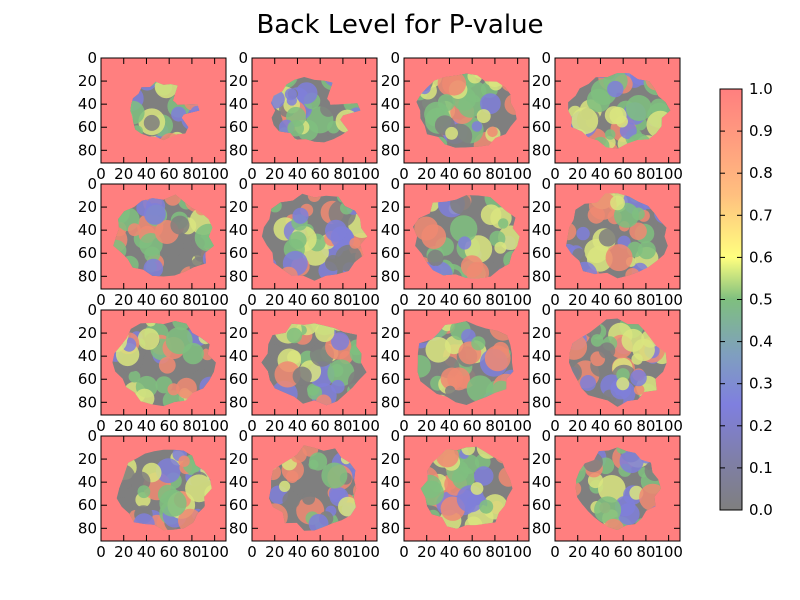 Image resolution: width=800 pixels, height=600 pixels. What do you see at coordinates (761, 89) in the screenshot?
I see `colorbar-tick-label: 1.0` at bounding box center [761, 89].